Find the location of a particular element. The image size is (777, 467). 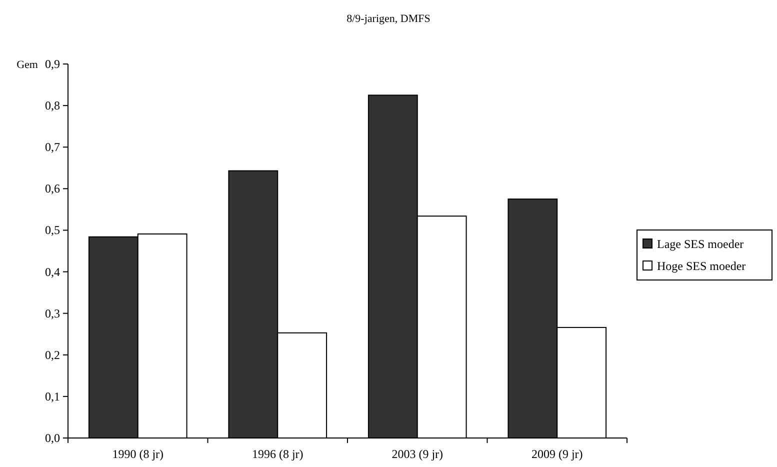

y-tick-label: 0,7 is located at coordinates (52, 147).